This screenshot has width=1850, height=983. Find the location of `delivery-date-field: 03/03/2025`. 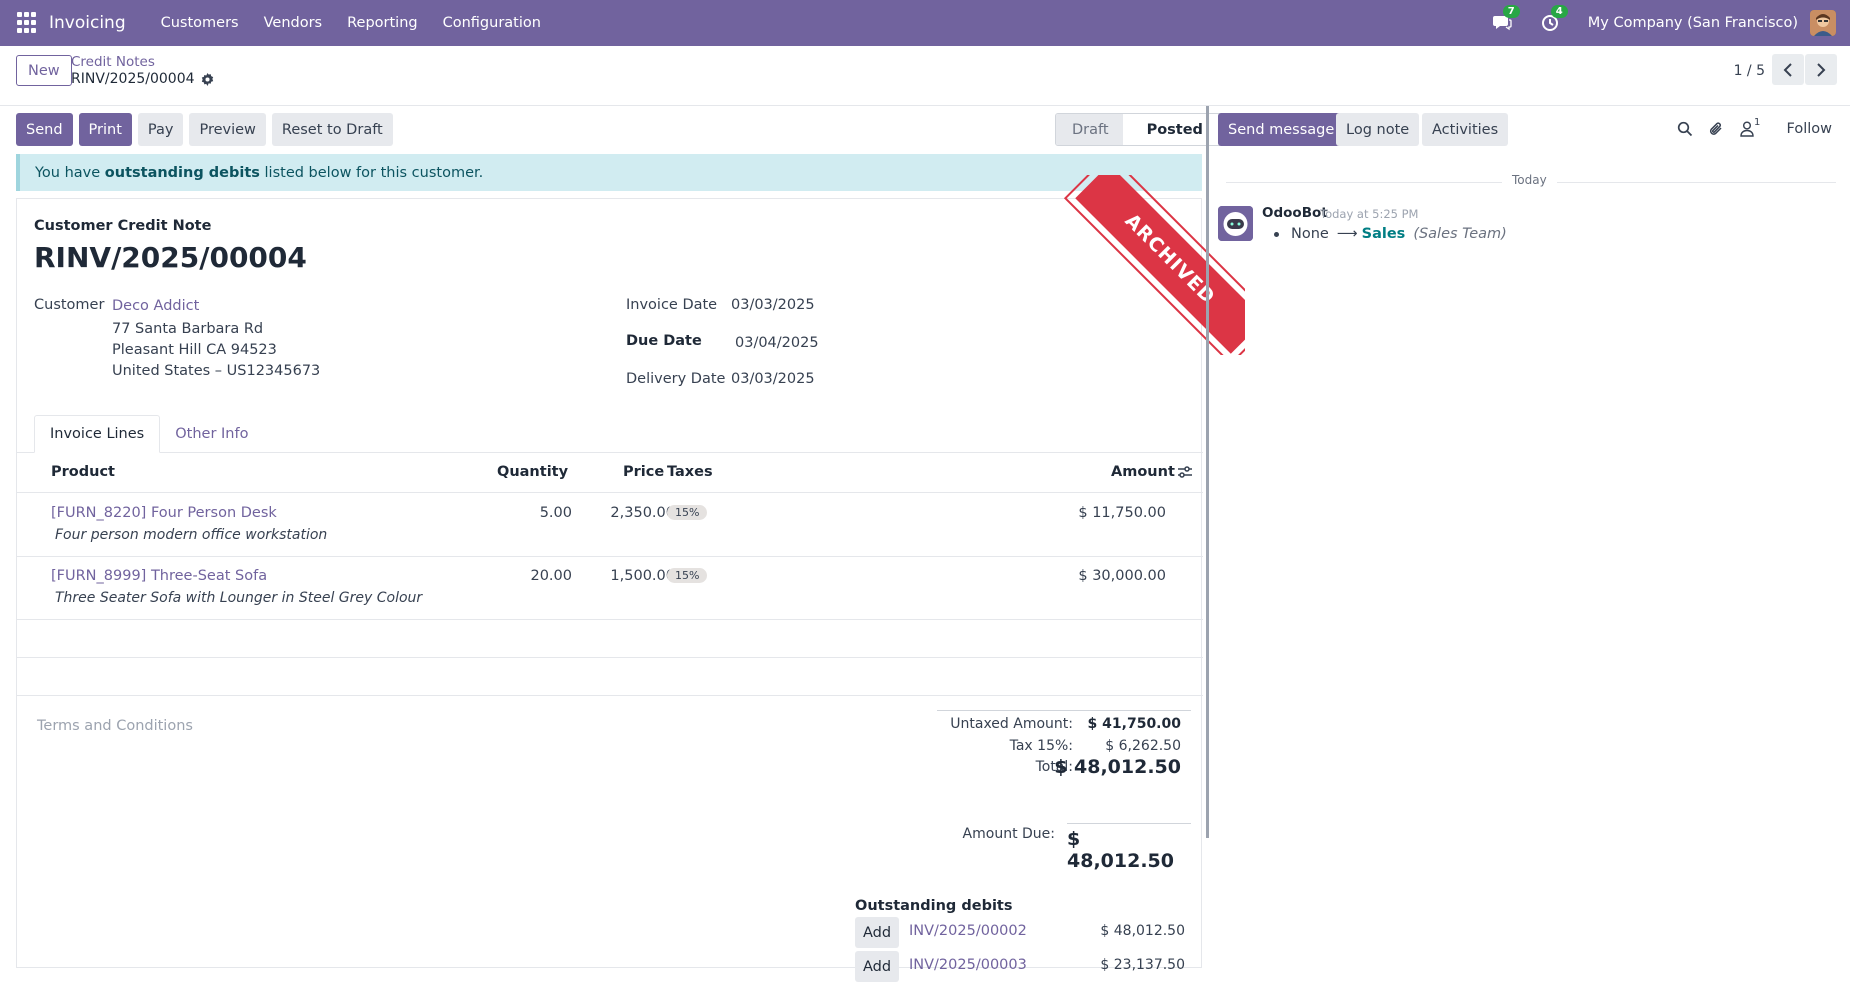

delivery-date-field: 03/03/2025 is located at coordinates (773, 379).